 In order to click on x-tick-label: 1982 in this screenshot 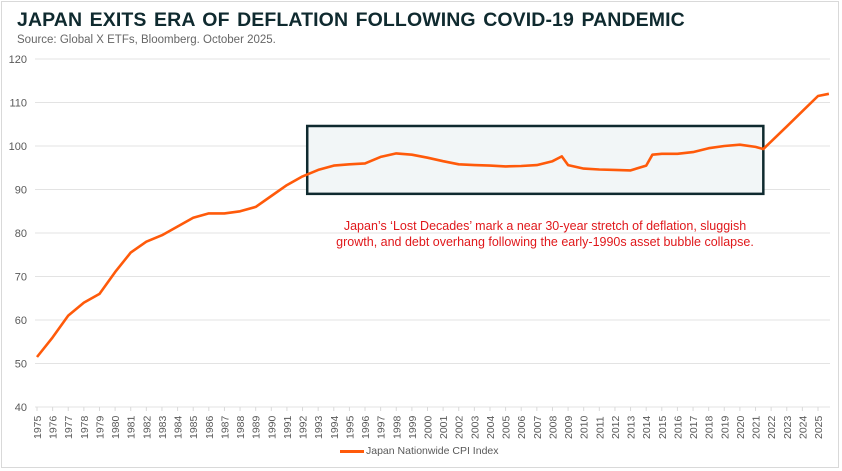, I will do `click(147, 427)`.